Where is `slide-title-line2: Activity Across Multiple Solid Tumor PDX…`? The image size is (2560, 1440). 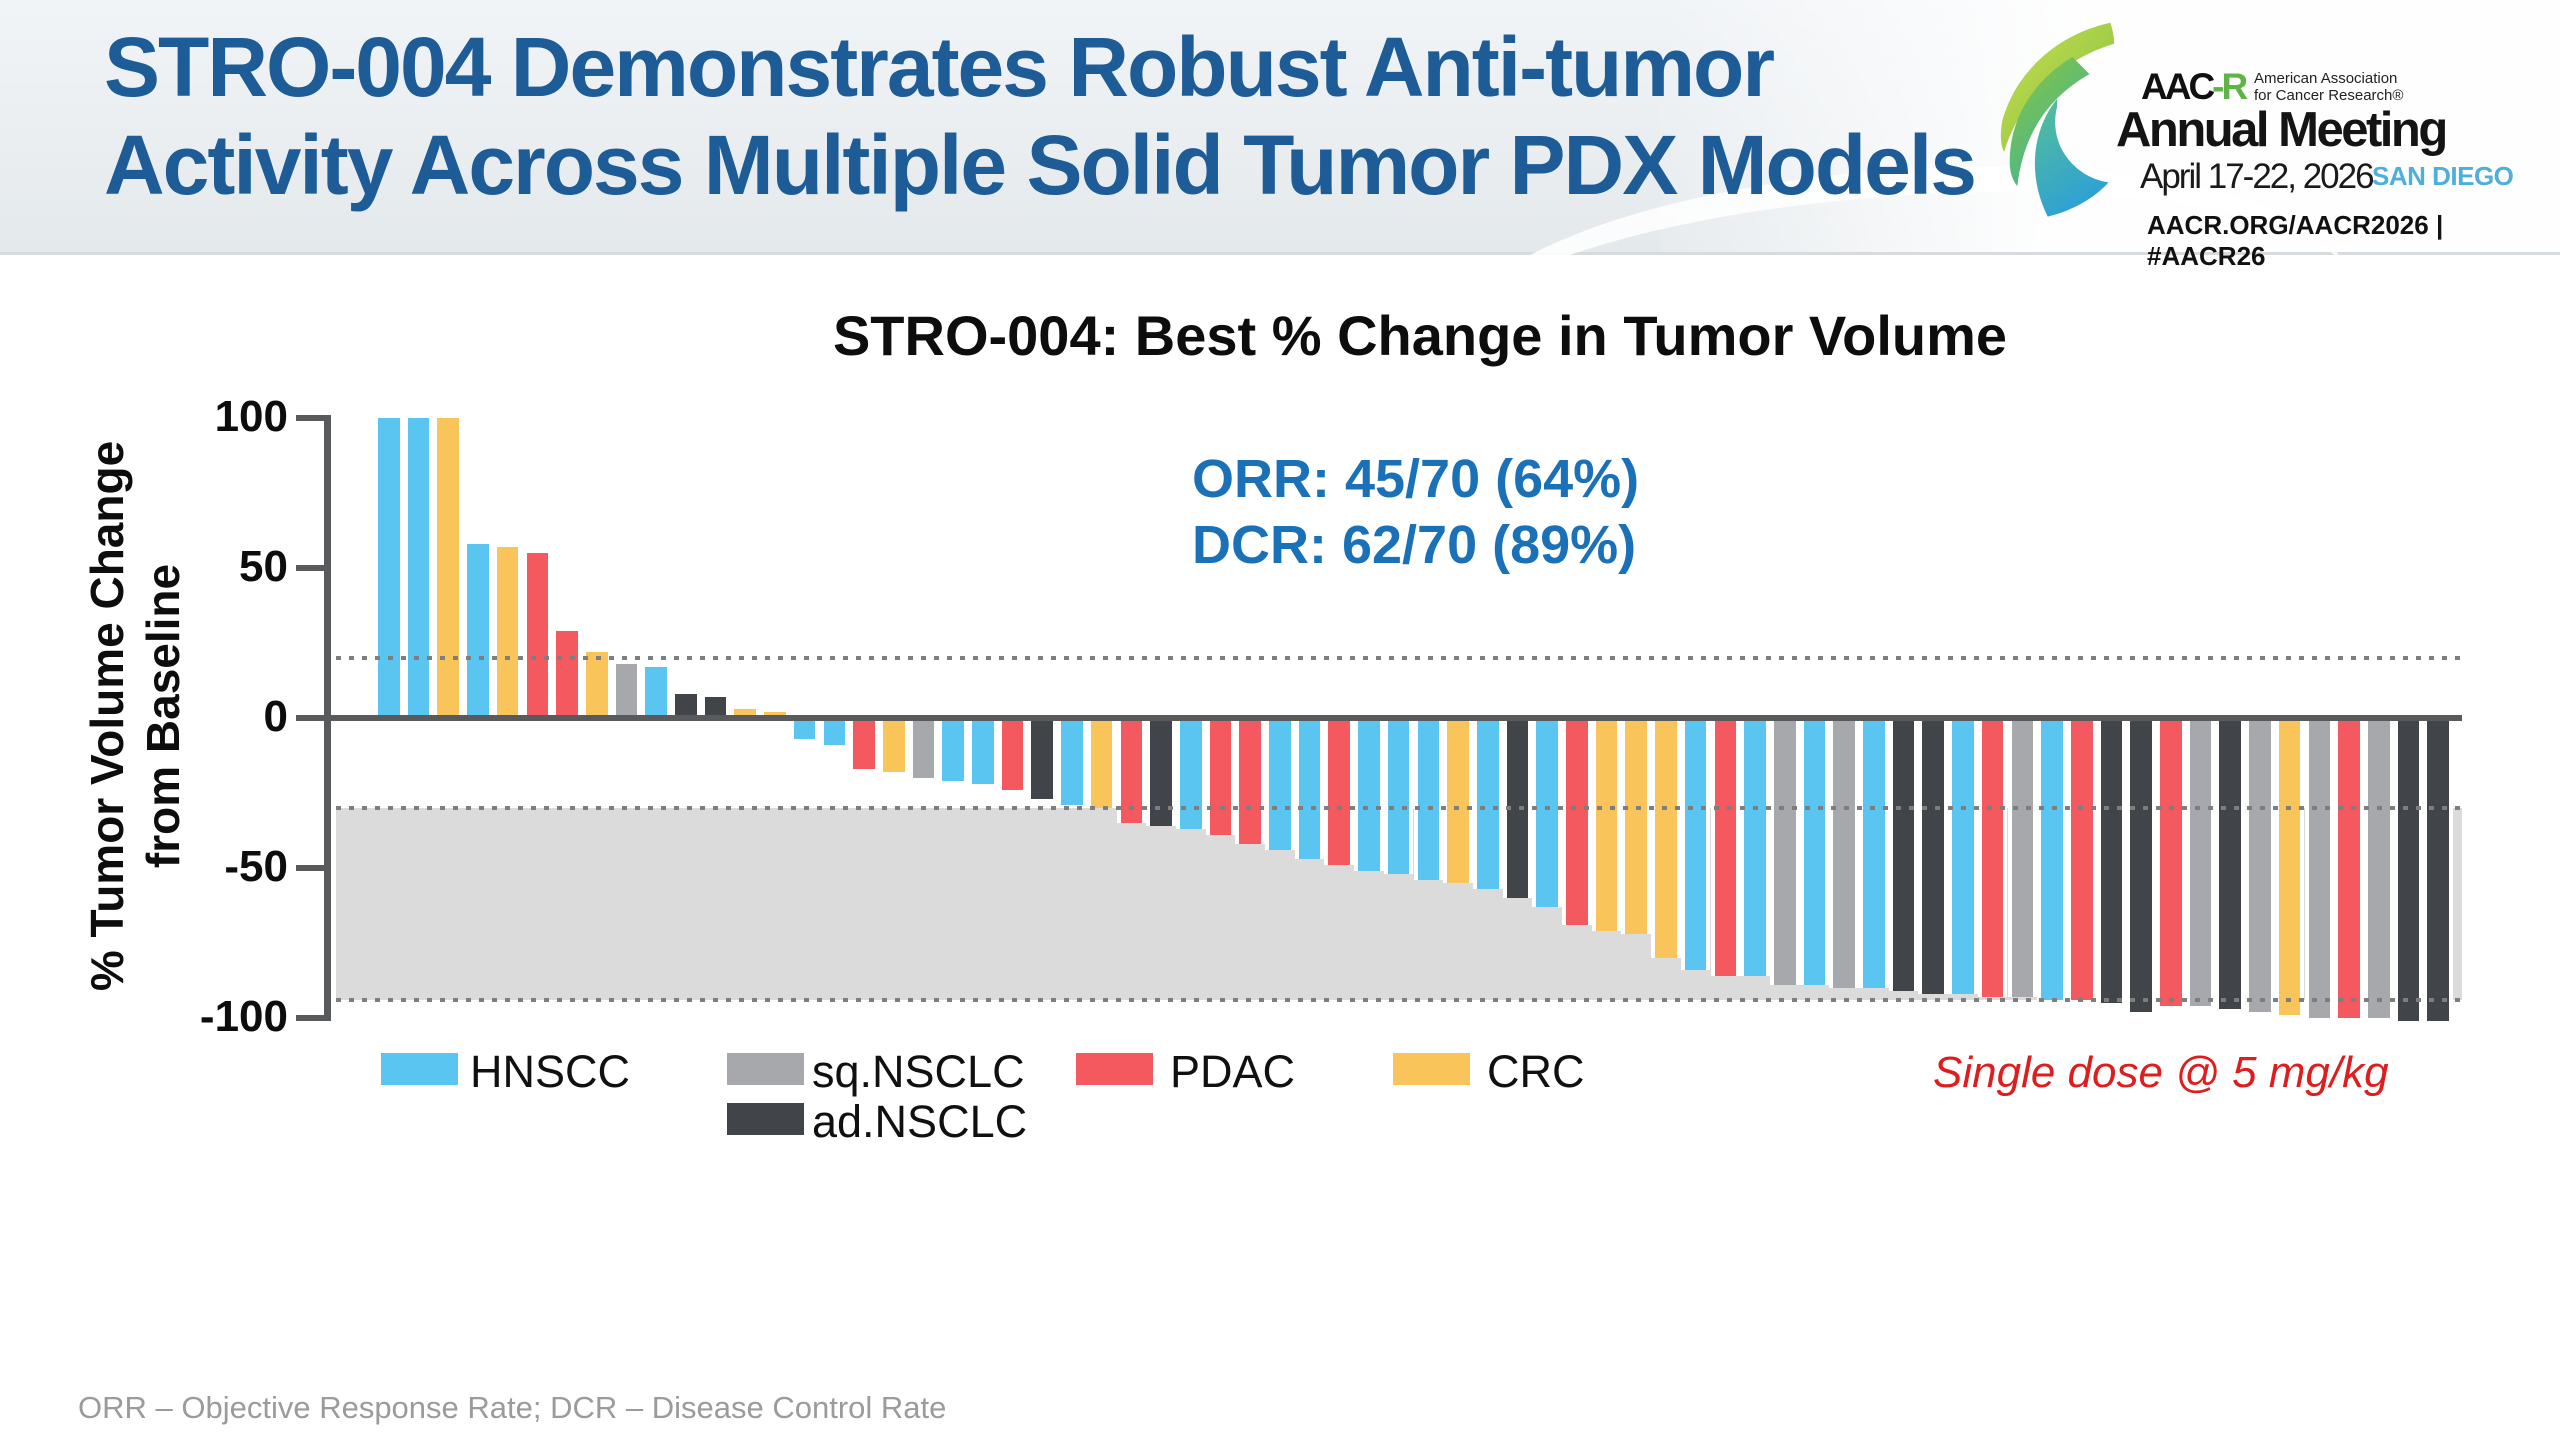 slide-title-line2: Activity Across Multiple Solid Tumor PDX… is located at coordinates (1040, 165).